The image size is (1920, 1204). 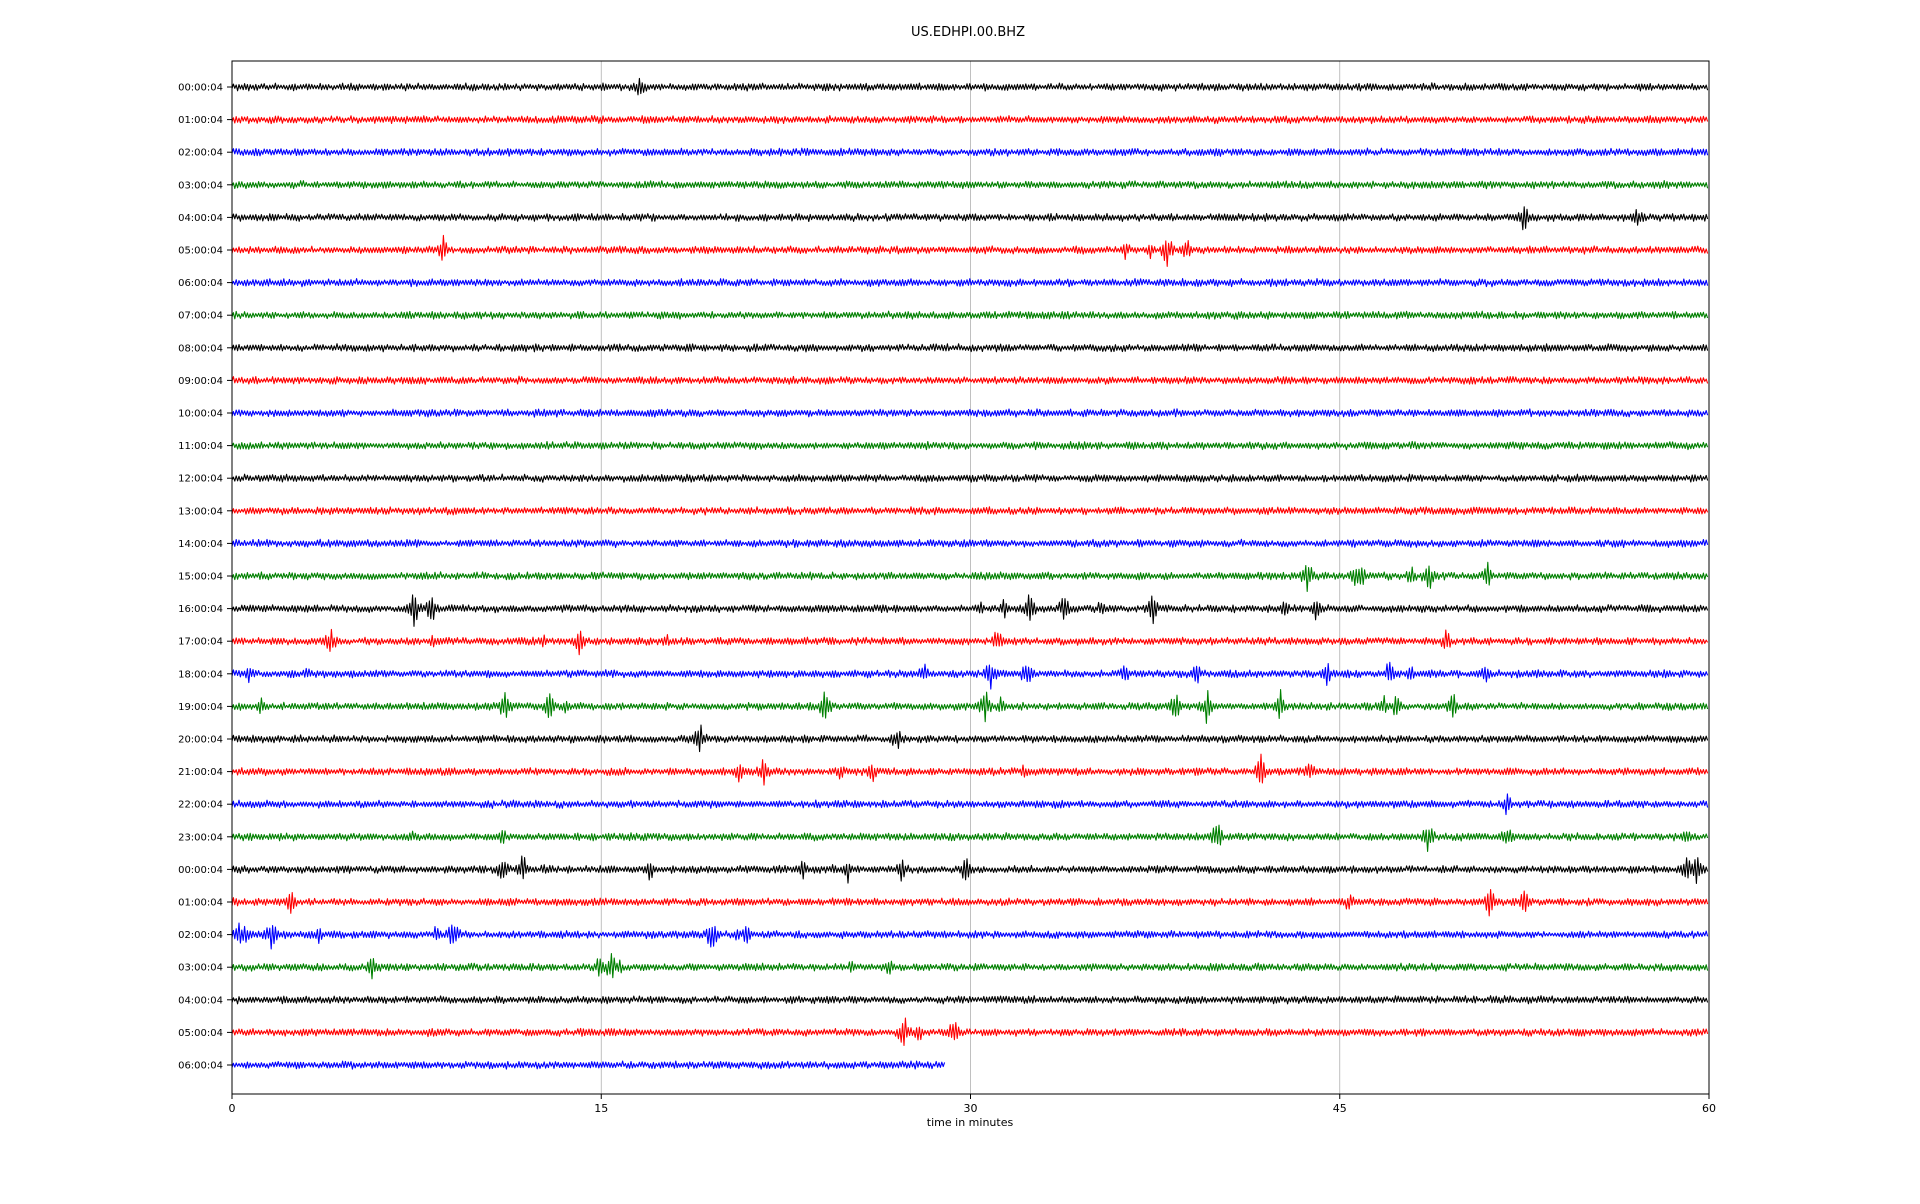 I want to click on trace-time-label: 21:00:04, so click(x=200, y=772).